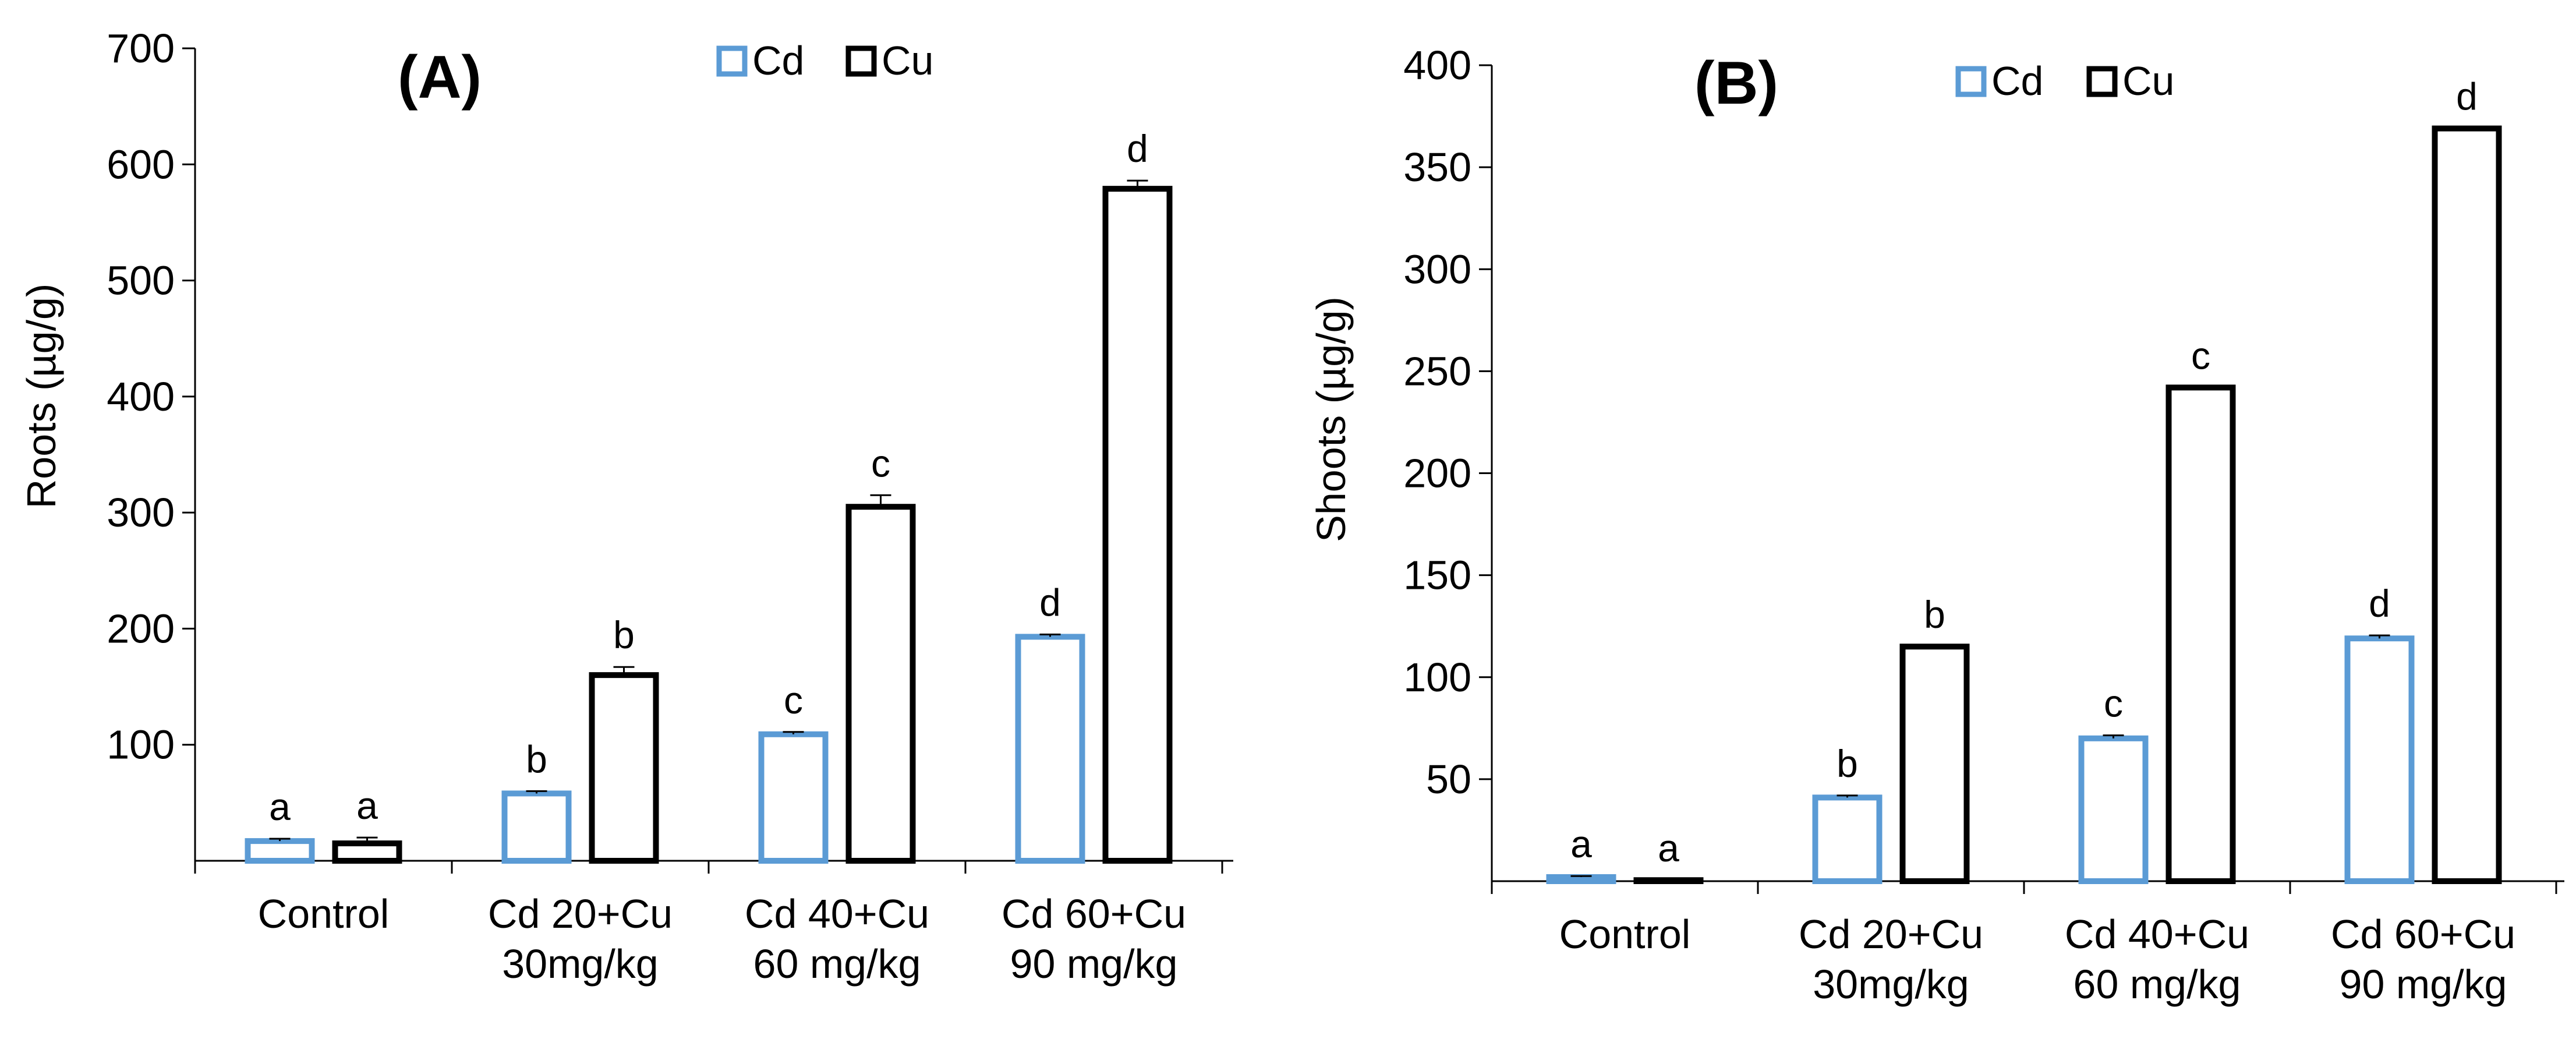  What do you see at coordinates (825, 60) in the screenshot?
I see `panel-a-legend: Cd Cu` at bounding box center [825, 60].